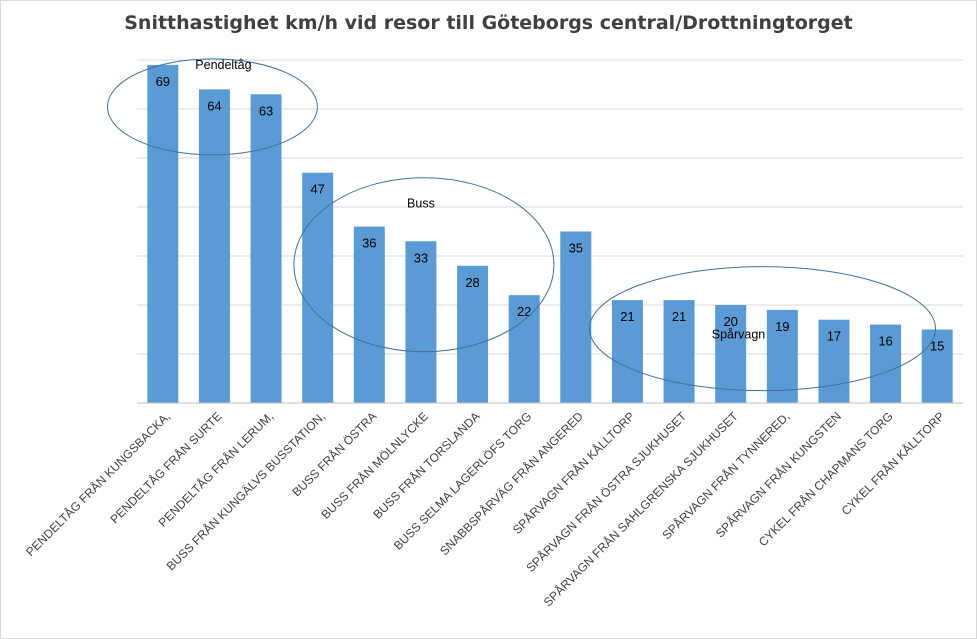  Describe the element at coordinates (937, 346) in the screenshot. I see `data-label: 15` at that location.